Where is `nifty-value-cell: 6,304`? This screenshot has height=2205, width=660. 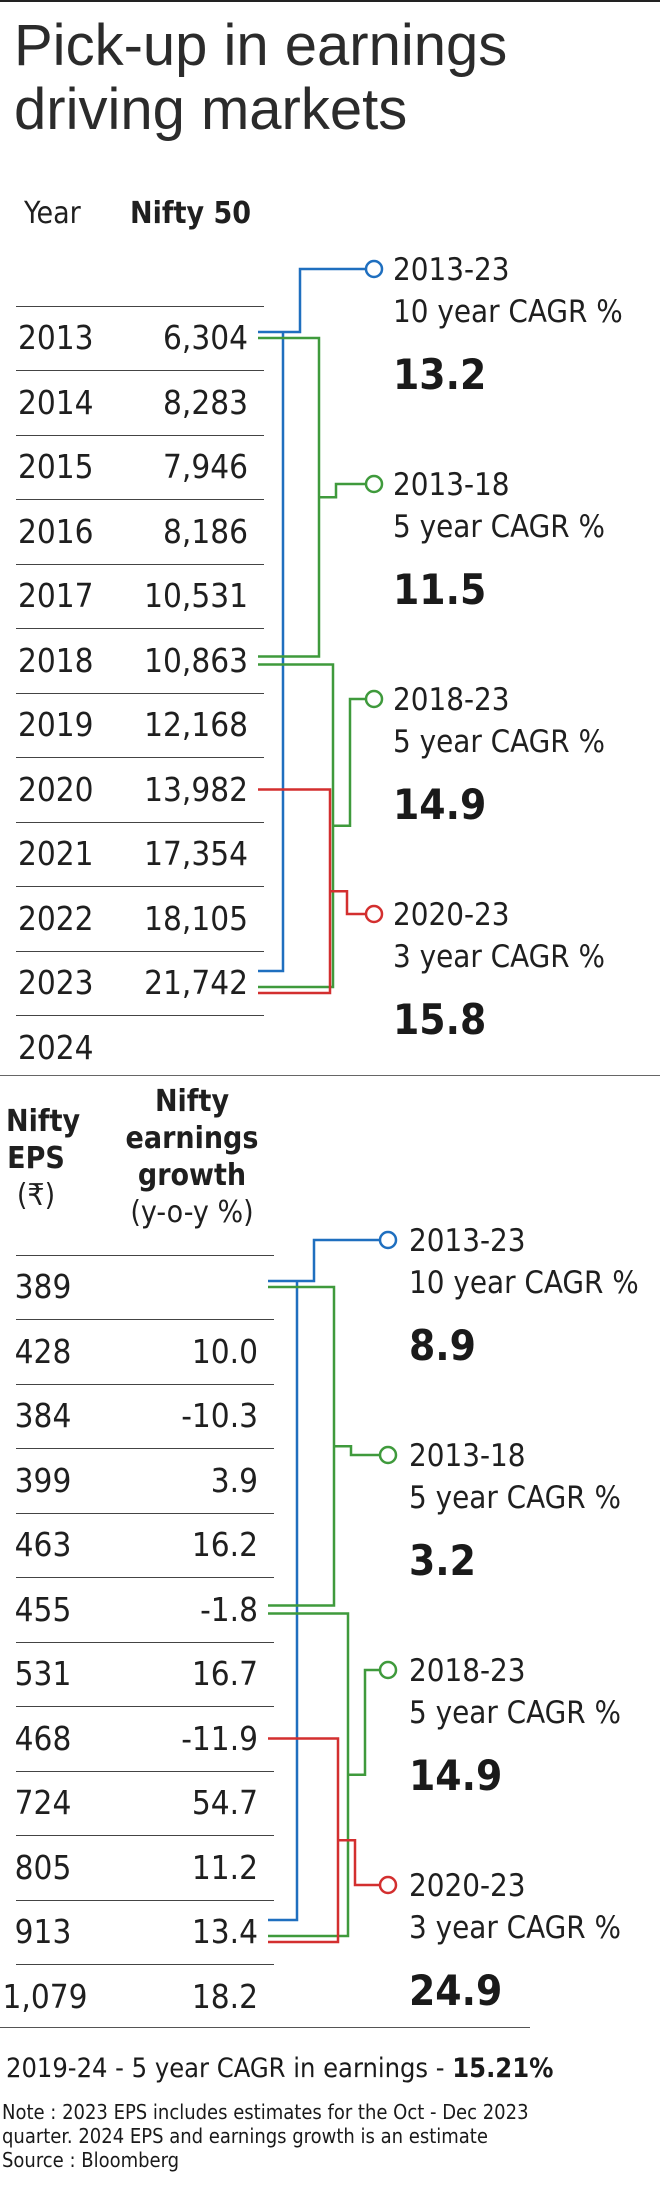 nifty-value-cell: 6,304 is located at coordinates (205, 337).